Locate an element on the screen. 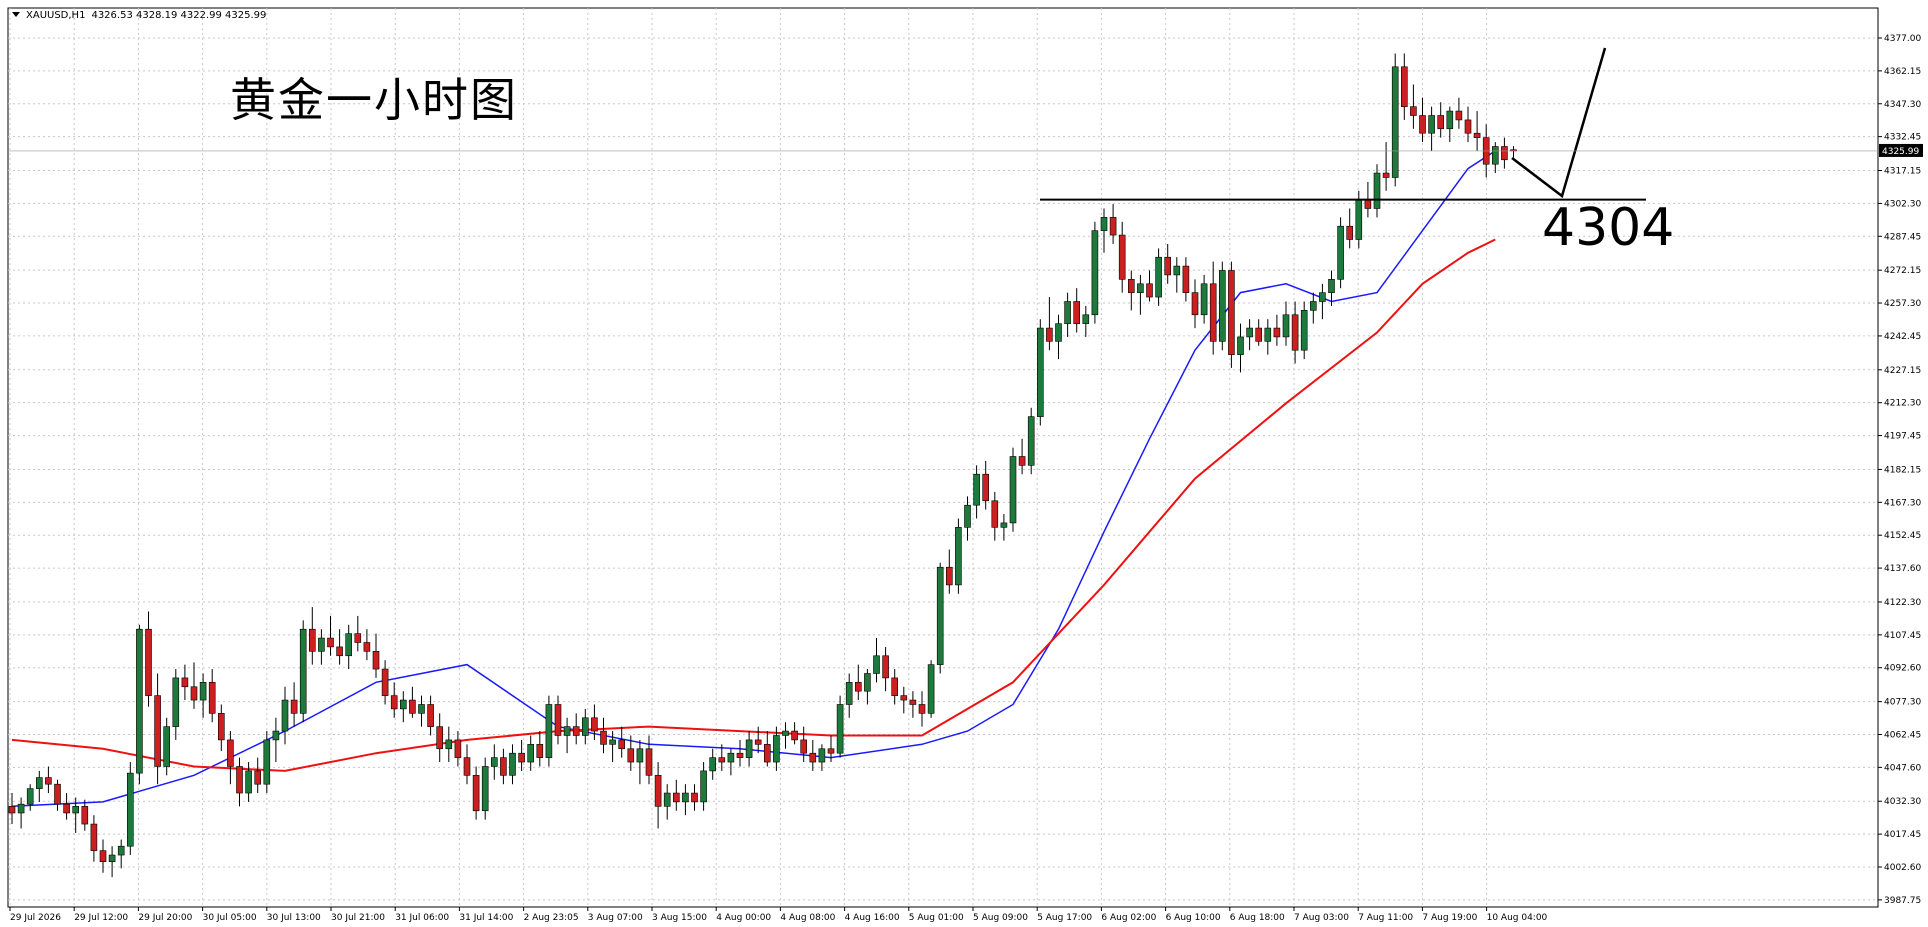  x-tick-label: 3 Aug 07:00 is located at coordinates (615, 918).